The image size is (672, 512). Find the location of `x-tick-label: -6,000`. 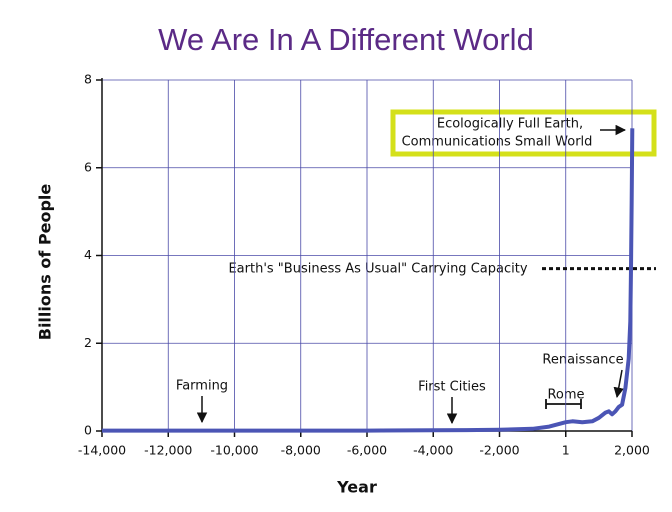

x-tick-label: -6,000 is located at coordinates (367, 450).